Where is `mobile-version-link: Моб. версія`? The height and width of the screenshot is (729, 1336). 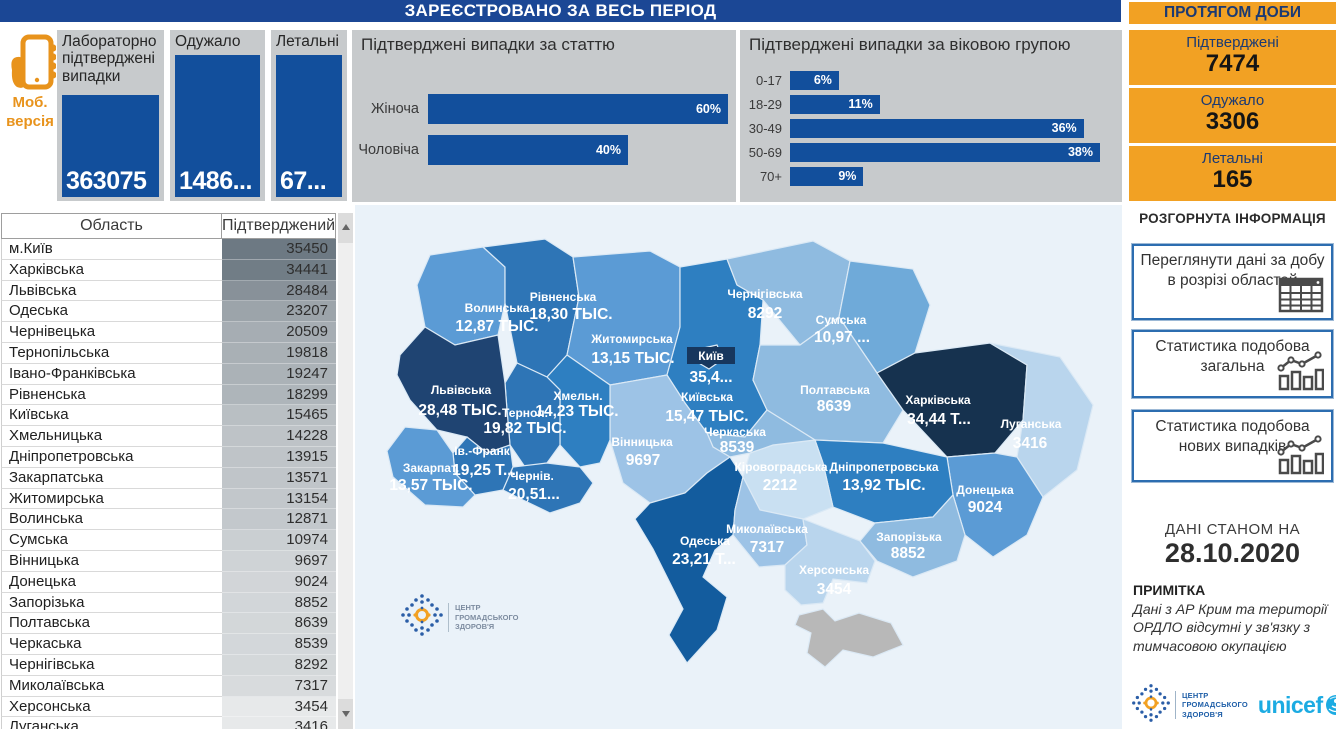
mobile-version-link: Моб. версія is located at coordinates (30, 113).